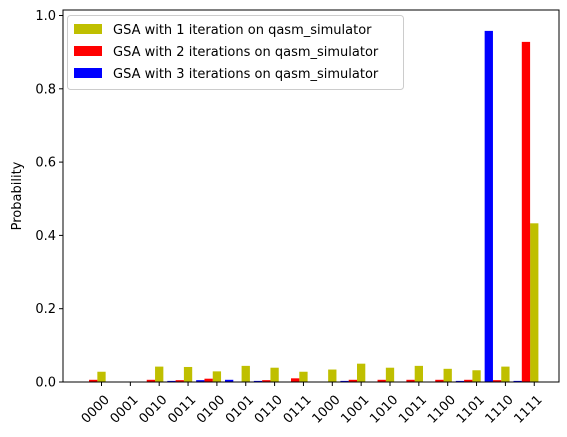 Image resolution: width=567 pixels, height=437 pixels. What do you see at coordinates (246, 74) in the screenshot?
I see `legend-label: GSA with 3 iterations on qasm_simulator` at bounding box center [246, 74].